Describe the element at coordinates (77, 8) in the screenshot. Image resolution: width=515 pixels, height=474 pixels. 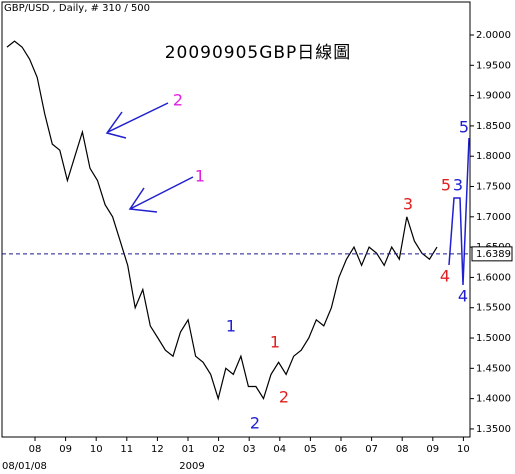
I see `header: GBP/USD , Daily, # 310 / 500` at that location.